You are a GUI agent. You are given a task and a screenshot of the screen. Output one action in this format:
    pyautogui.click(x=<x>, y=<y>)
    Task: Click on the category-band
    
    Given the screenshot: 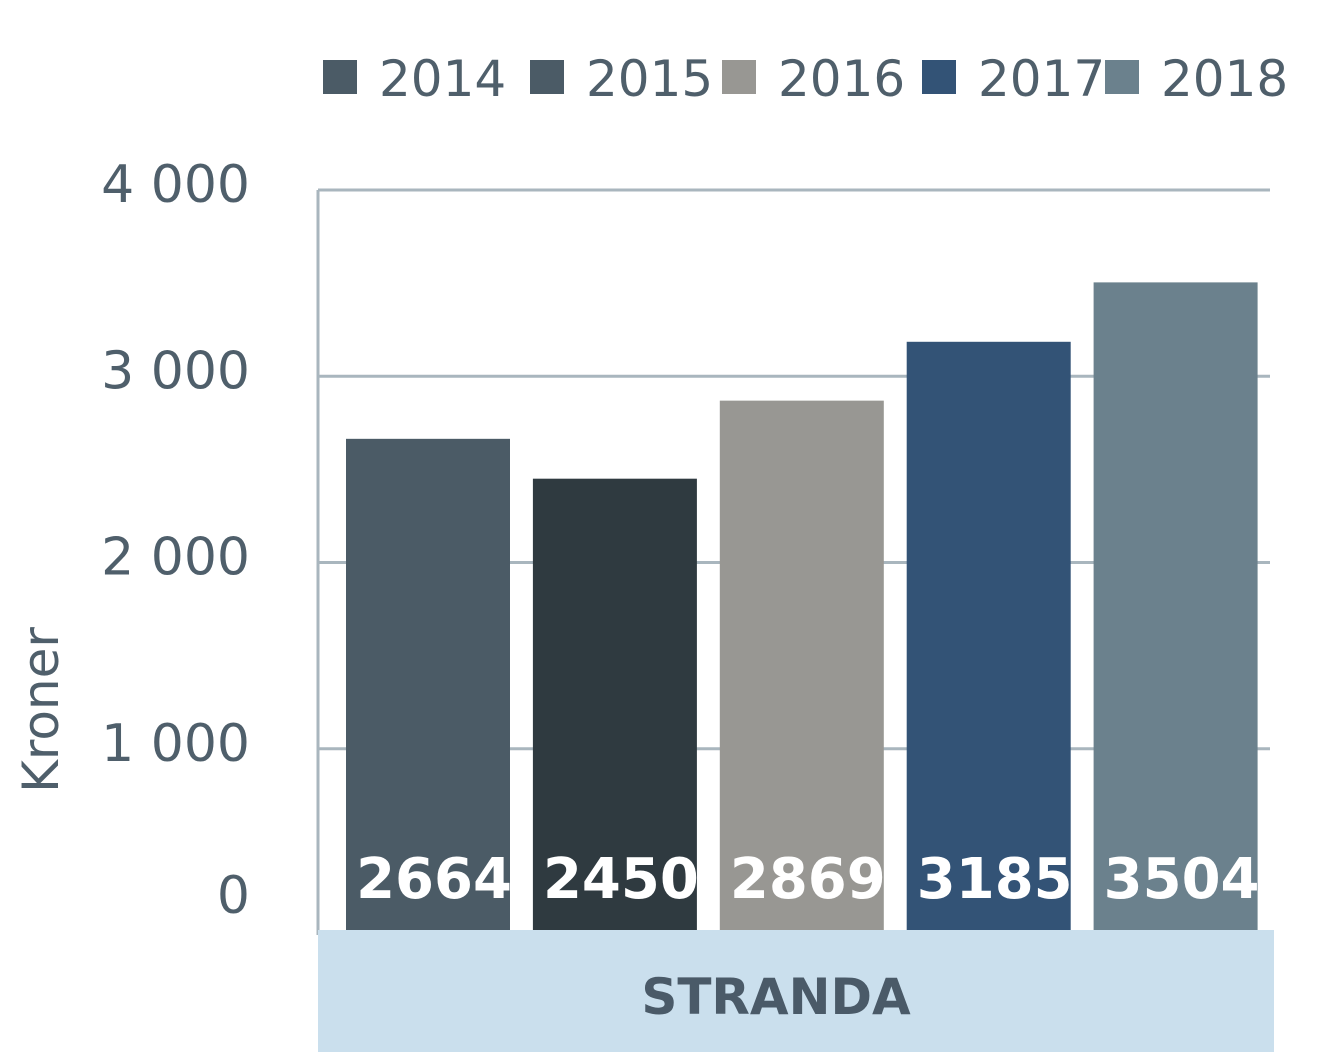 What is the action you would take?
    pyautogui.click(x=796, y=991)
    